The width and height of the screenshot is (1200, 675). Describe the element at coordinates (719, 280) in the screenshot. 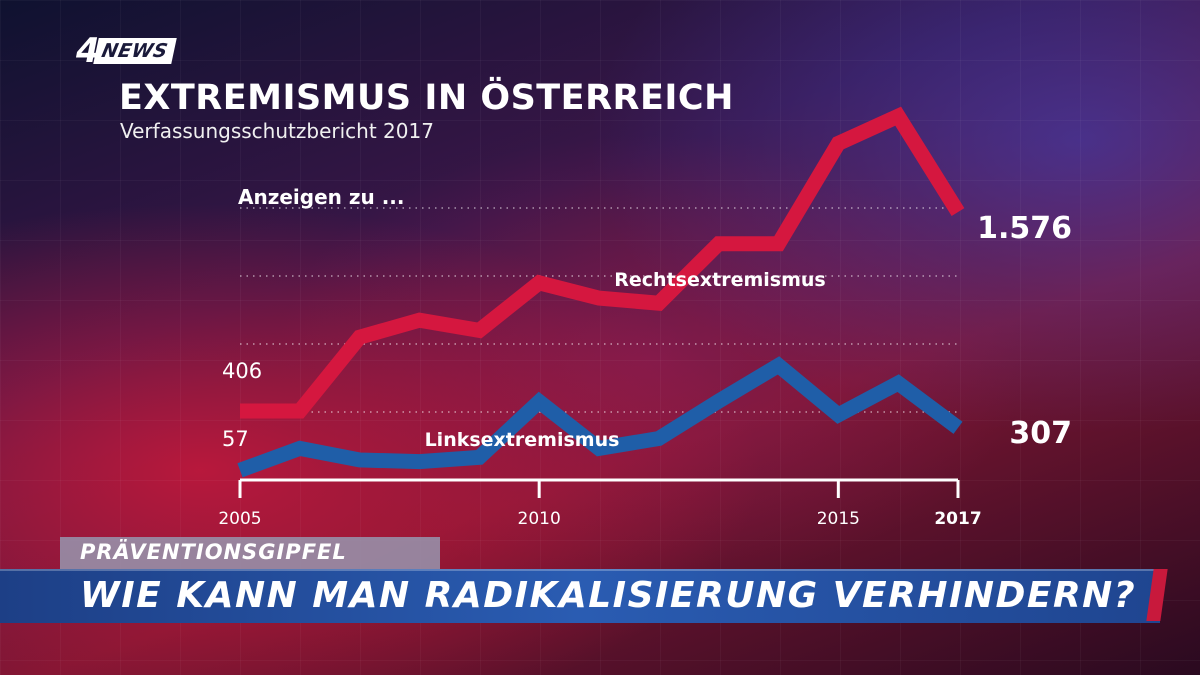

I see `series-name-label: Rechtsextremismus` at that location.